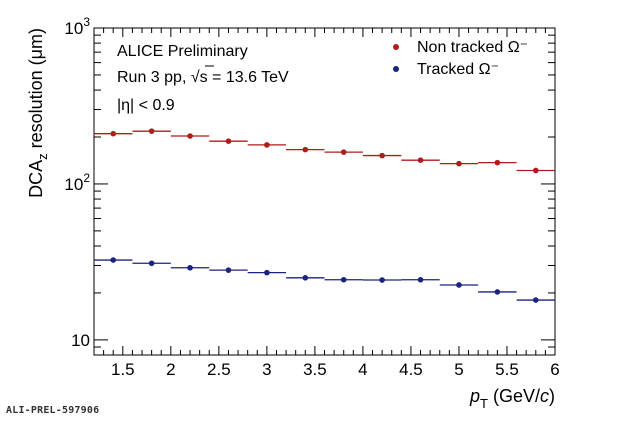 Image resolution: width=620 pixels, height=421 pixels. I want to click on y-tick-label: 10³, so click(77, 26).